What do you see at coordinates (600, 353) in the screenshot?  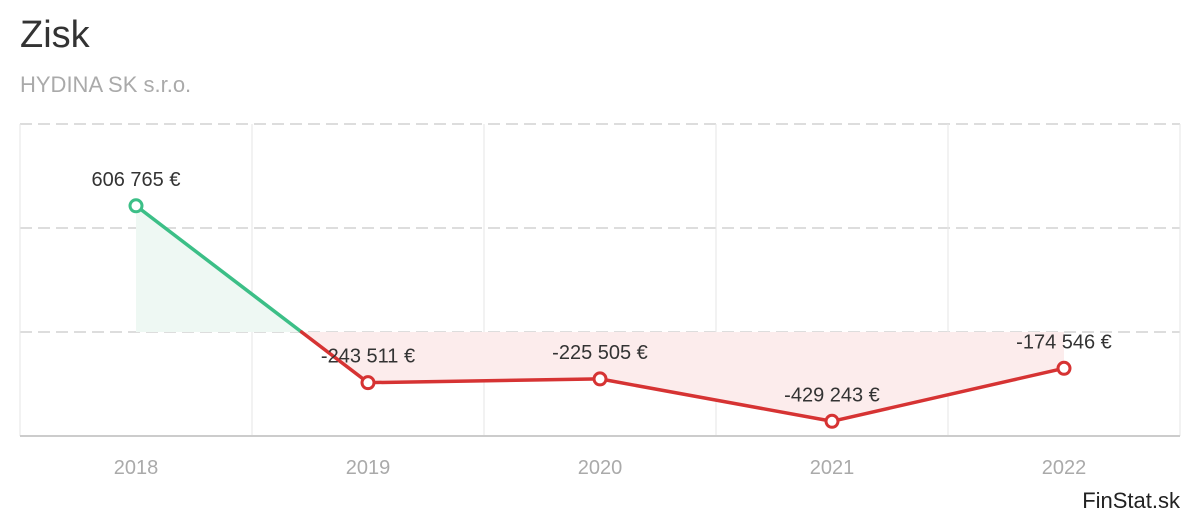 I see `data-label-2020: -225 505 €` at bounding box center [600, 353].